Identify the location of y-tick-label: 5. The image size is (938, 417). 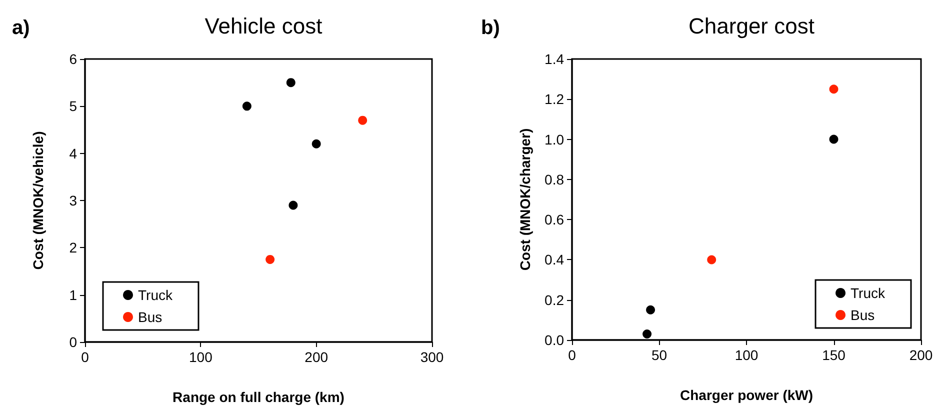
(73, 106).